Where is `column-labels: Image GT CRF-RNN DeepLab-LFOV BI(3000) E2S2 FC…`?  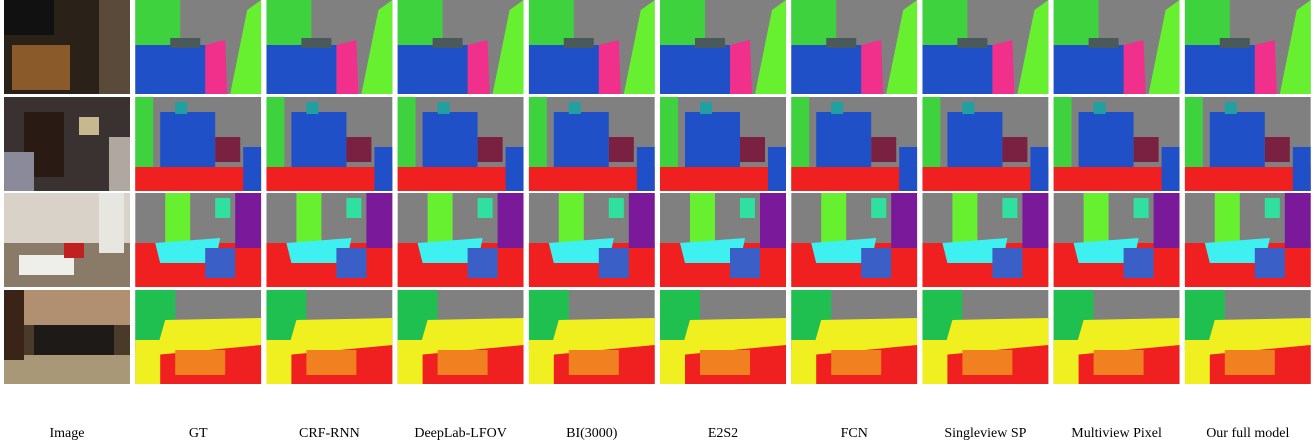 column-labels: Image GT CRF-RNN DeepLab-LFOV BI(3000) E2S2 FC… is located at coordinates (670, 433).